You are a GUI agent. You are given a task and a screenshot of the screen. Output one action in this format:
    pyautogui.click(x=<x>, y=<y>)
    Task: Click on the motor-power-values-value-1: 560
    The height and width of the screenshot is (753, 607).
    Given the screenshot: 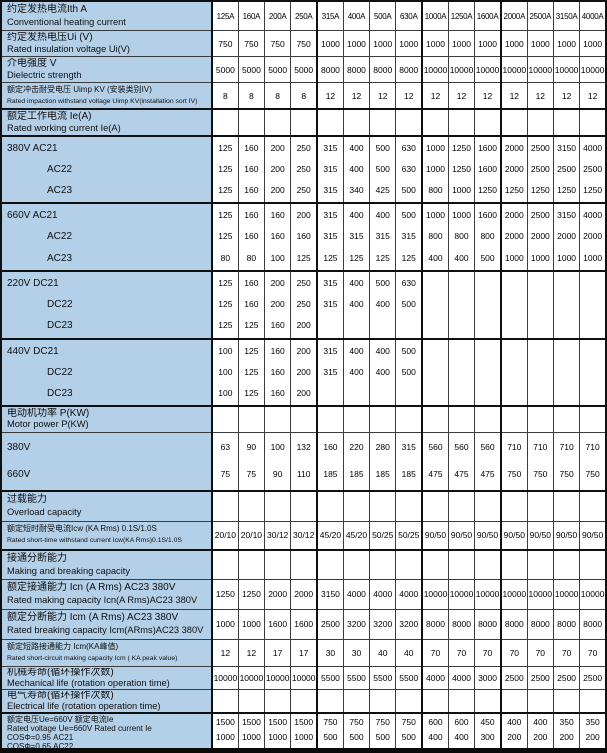 What is the action you would take?
    pyautogui.click(x=435, y=446)
    